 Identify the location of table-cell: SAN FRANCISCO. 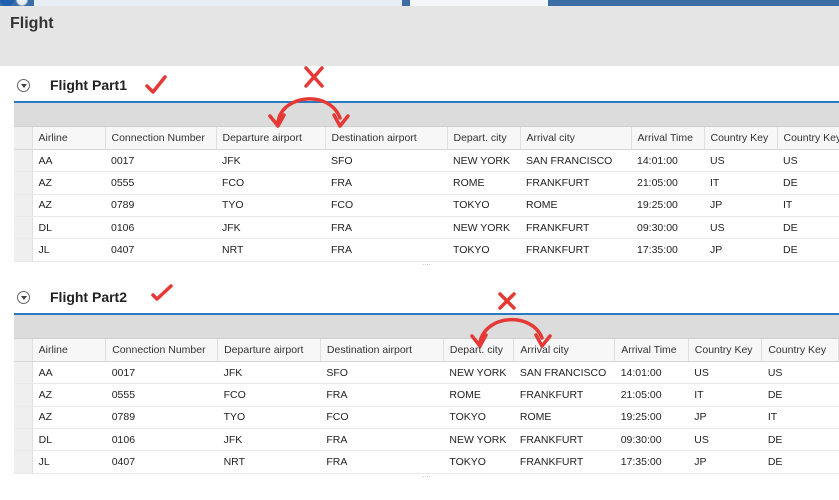
(564, 373).